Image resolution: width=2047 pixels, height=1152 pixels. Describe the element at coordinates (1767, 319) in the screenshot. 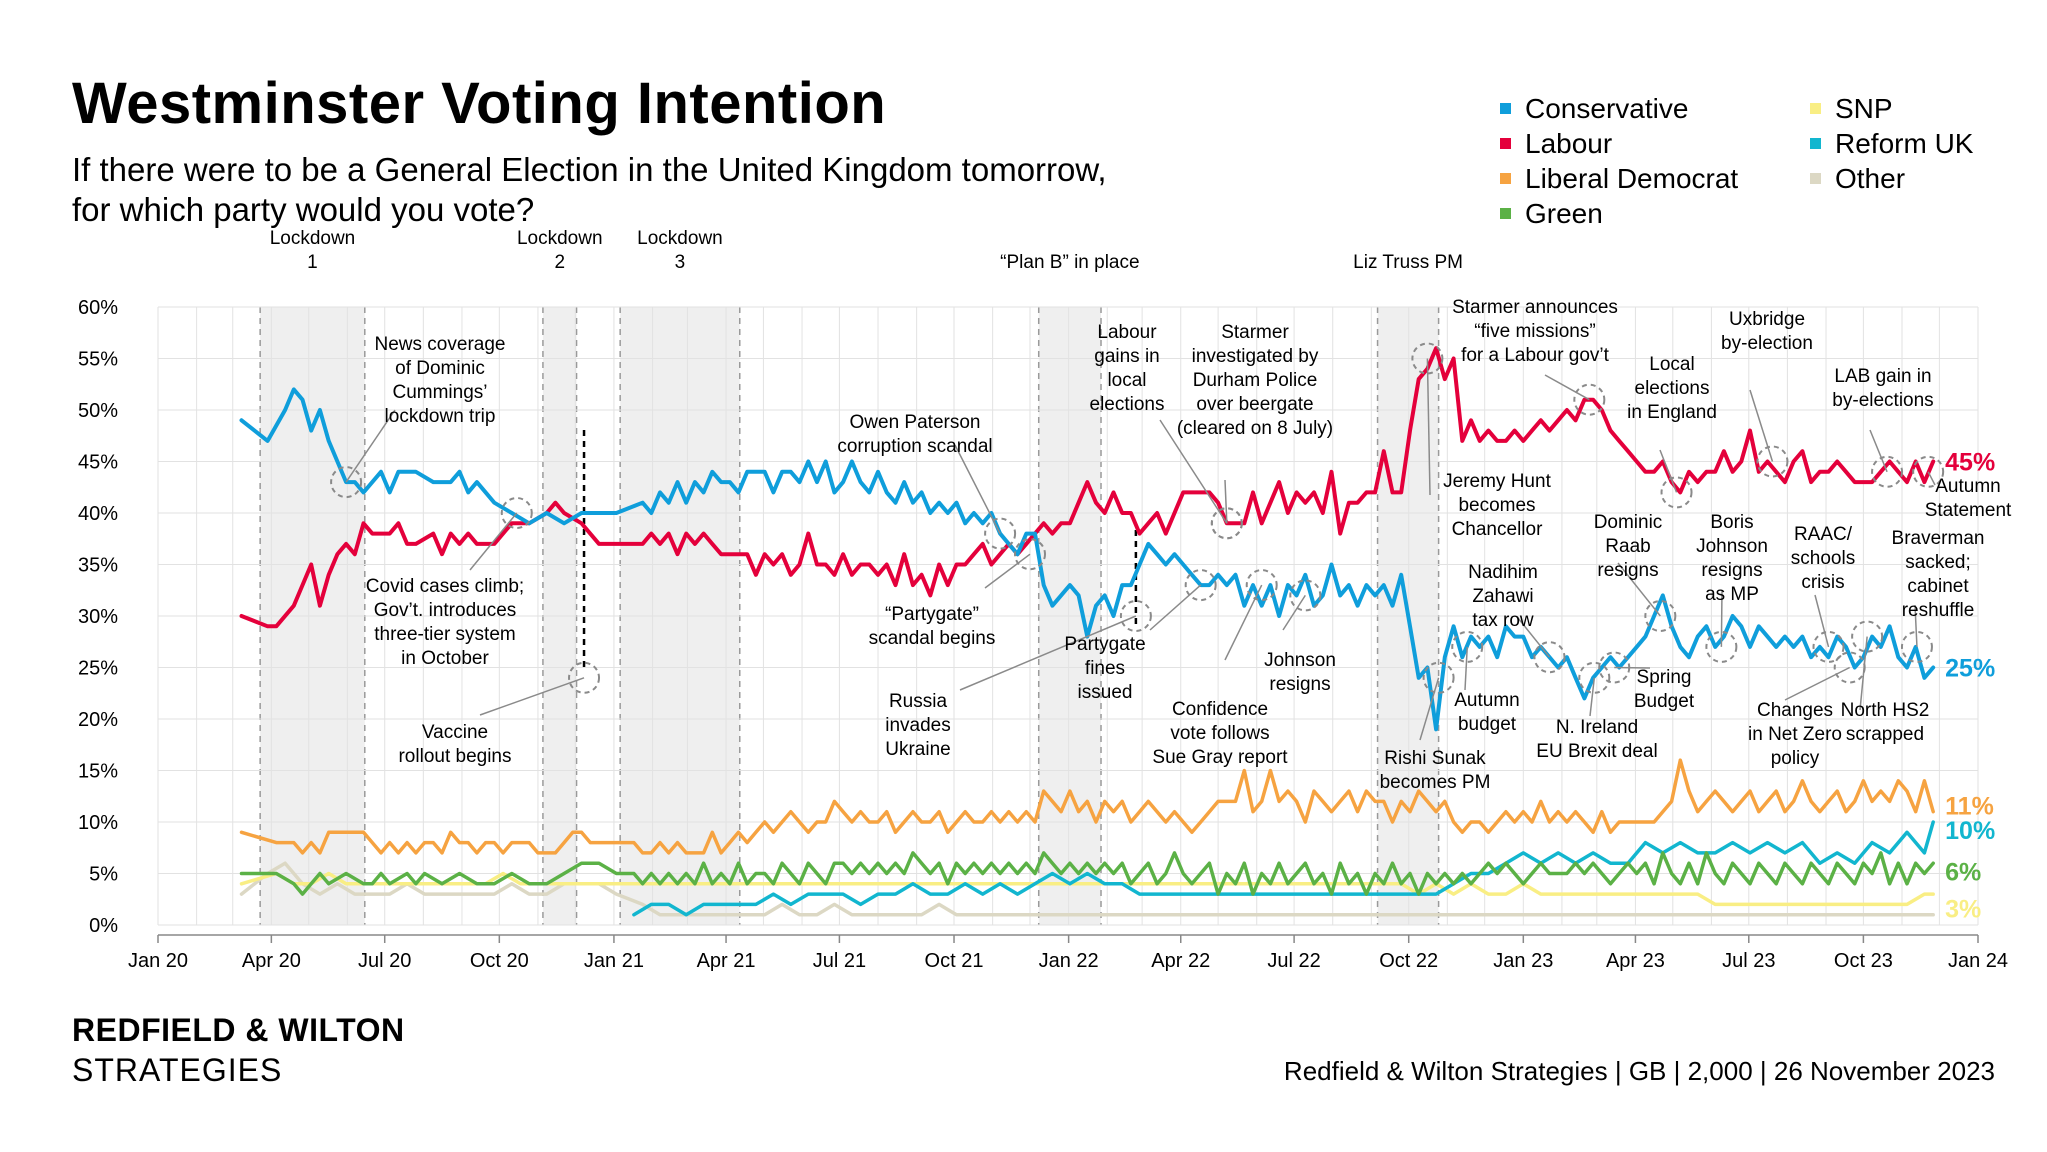

I see `annotation-label: Uxbridge` at that location.